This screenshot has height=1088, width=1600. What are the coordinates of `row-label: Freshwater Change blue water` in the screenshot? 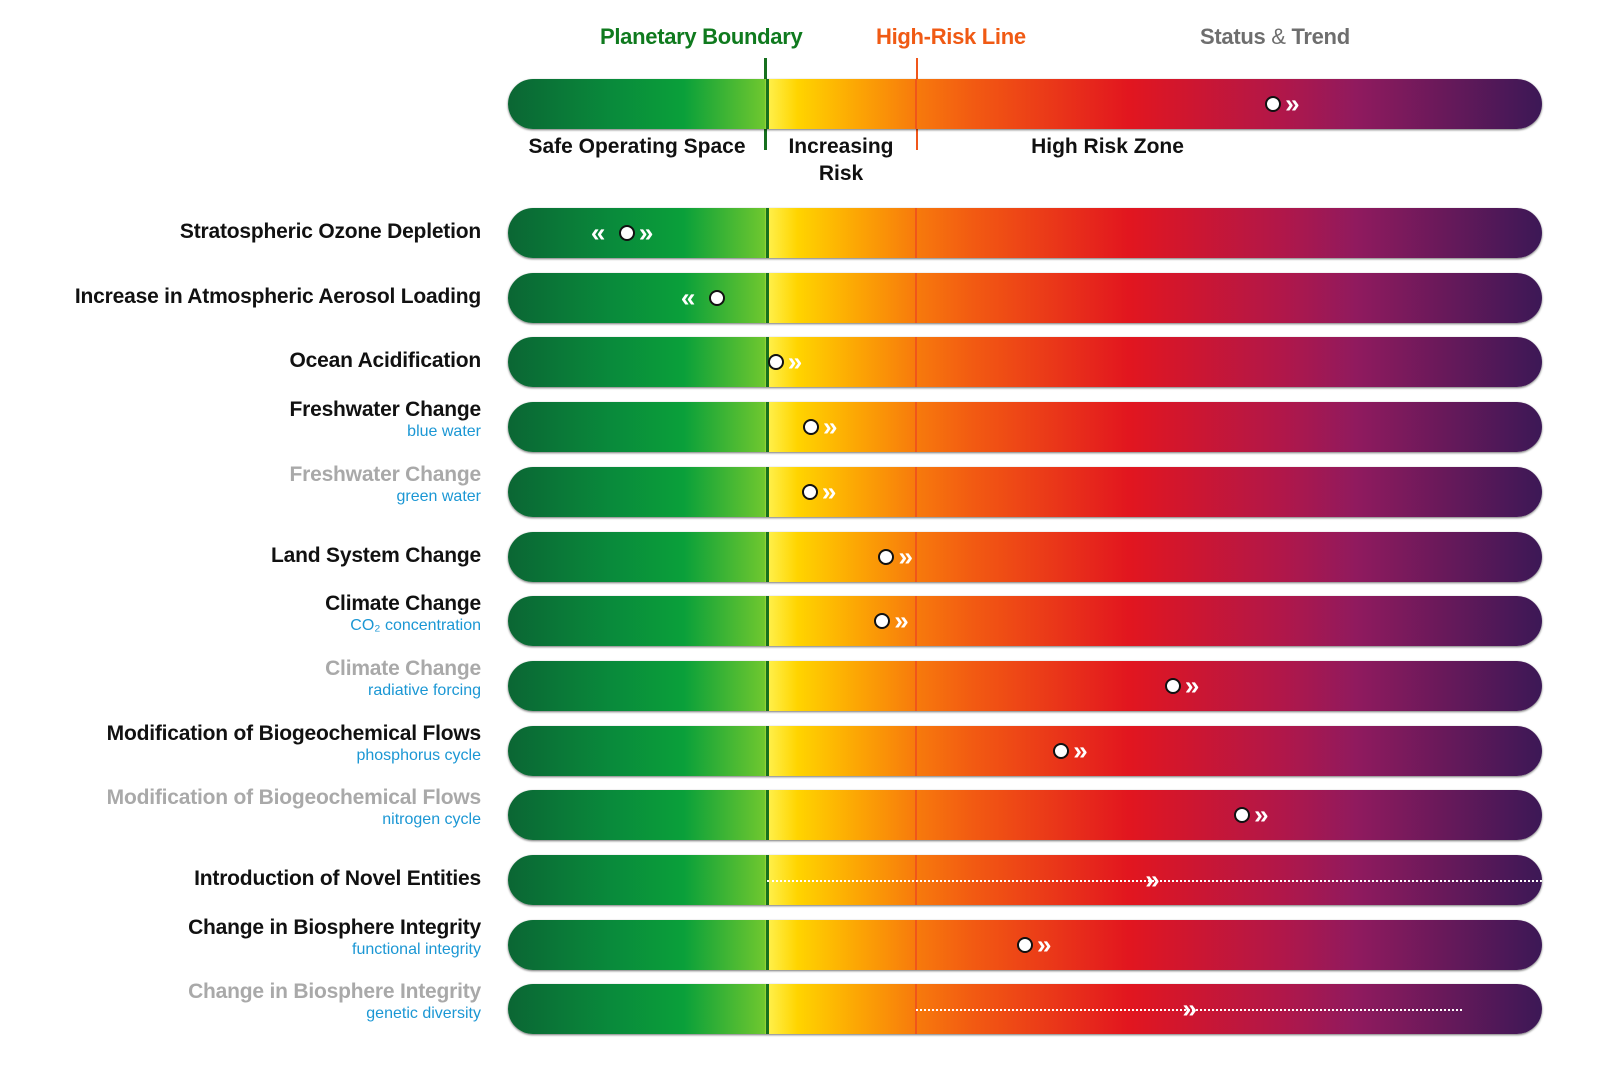 It's located at (386, 419).